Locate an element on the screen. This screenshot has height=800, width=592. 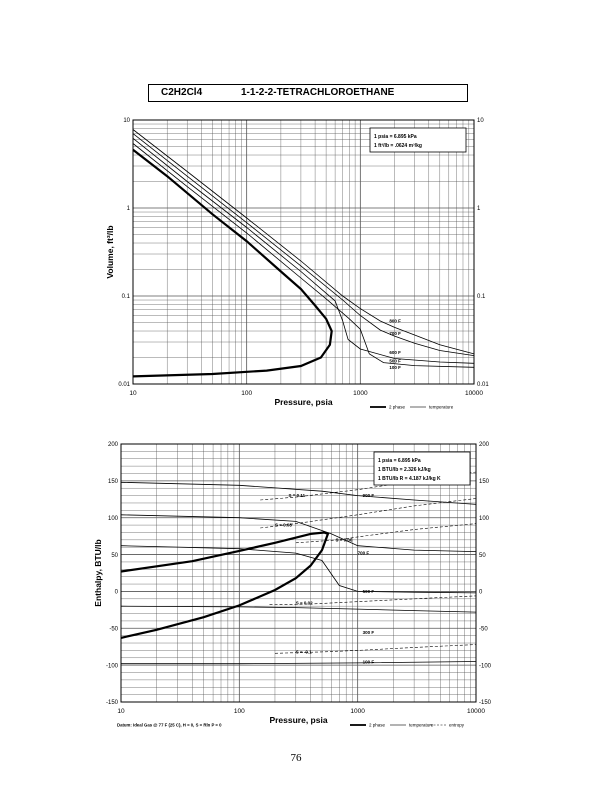
y-tick-label-right: -150 is located at coordinates (485, 703).